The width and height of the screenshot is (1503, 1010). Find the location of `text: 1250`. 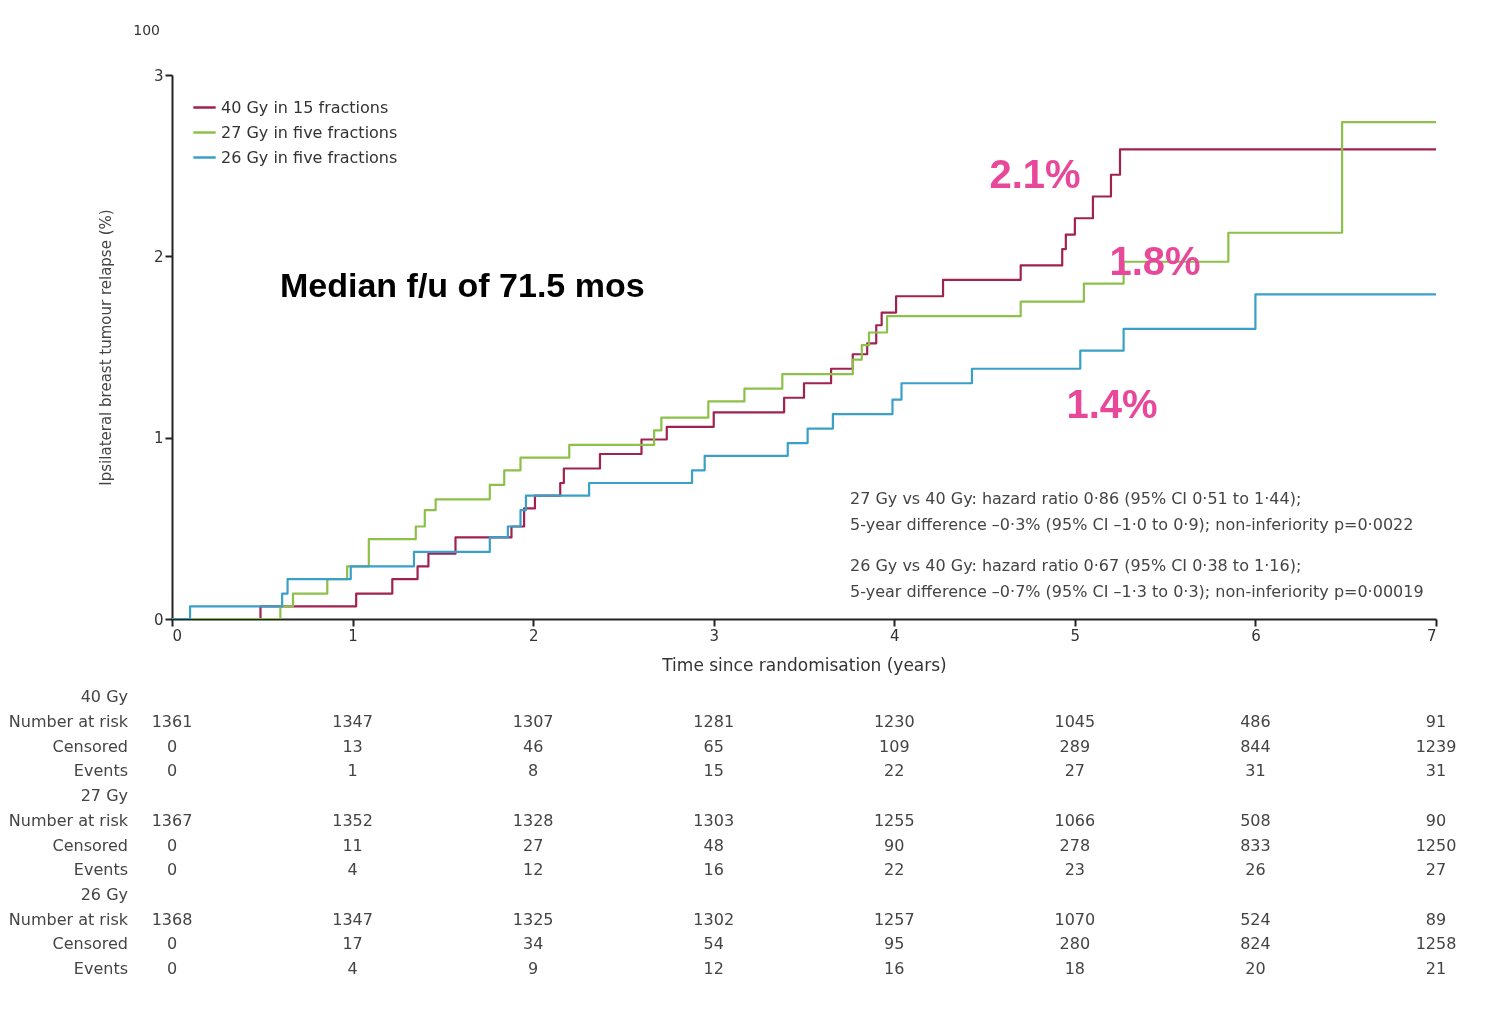

text: 1250 is located at coordinates (1436, 845).